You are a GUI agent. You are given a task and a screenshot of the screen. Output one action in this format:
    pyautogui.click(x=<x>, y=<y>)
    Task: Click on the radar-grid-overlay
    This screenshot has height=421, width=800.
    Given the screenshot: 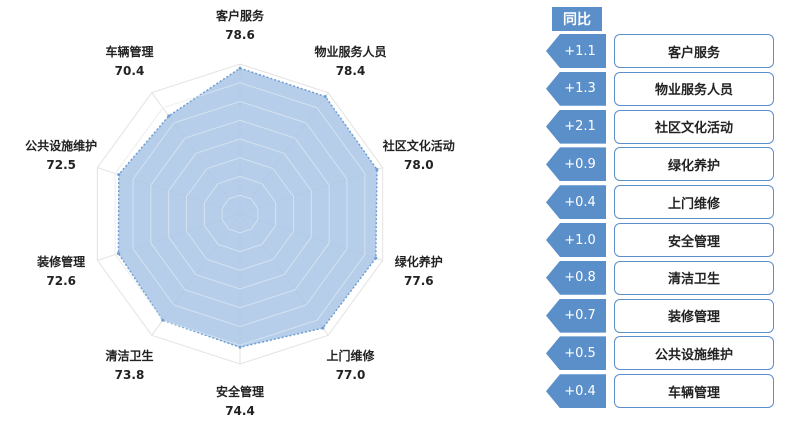 What is the action you would take?
    pyautogui.click(x=240, y=214)
    